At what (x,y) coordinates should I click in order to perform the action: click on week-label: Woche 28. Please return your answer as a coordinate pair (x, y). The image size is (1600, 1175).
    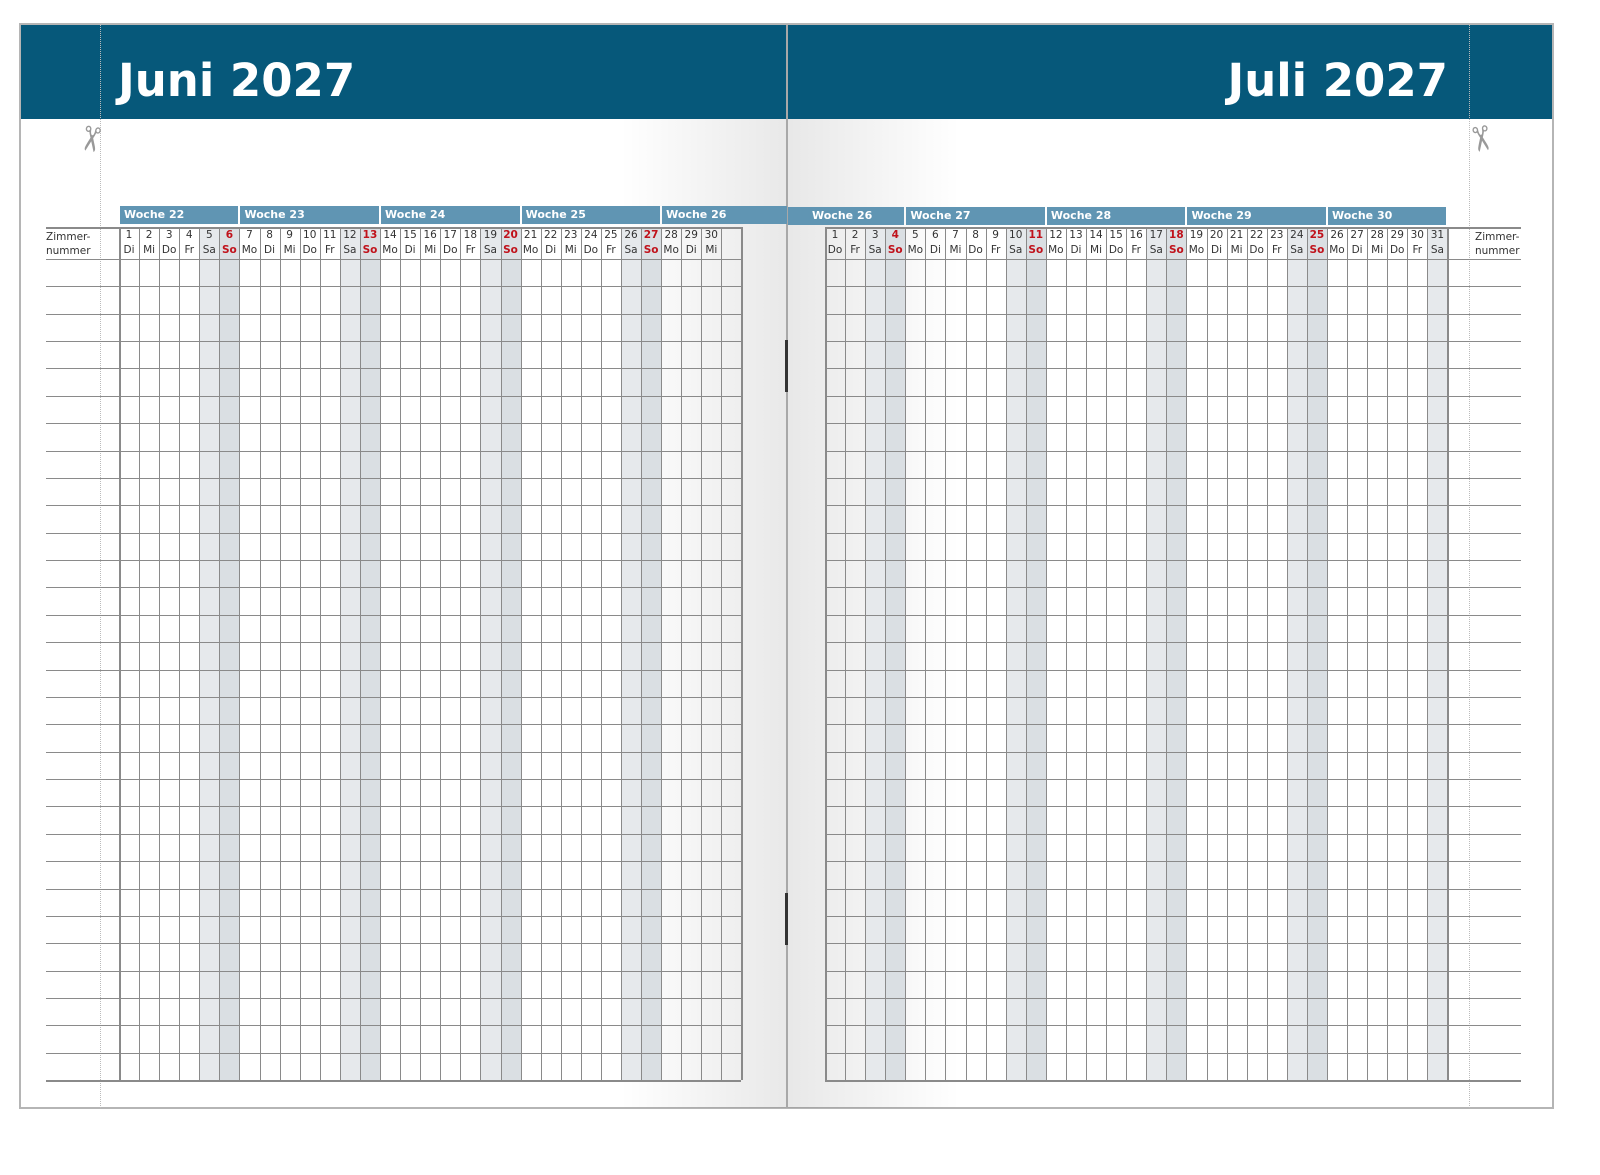
    Looking at the image, I should click on (1116, 216).